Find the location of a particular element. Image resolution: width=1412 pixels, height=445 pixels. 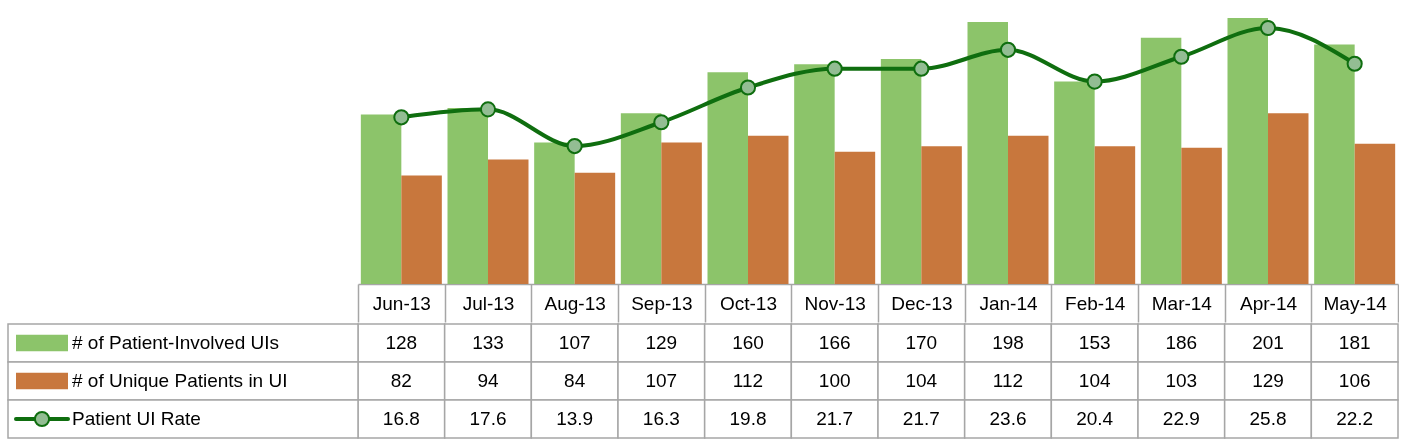

x-tick-label: Dec-13 is located at coordinates (922, 303).